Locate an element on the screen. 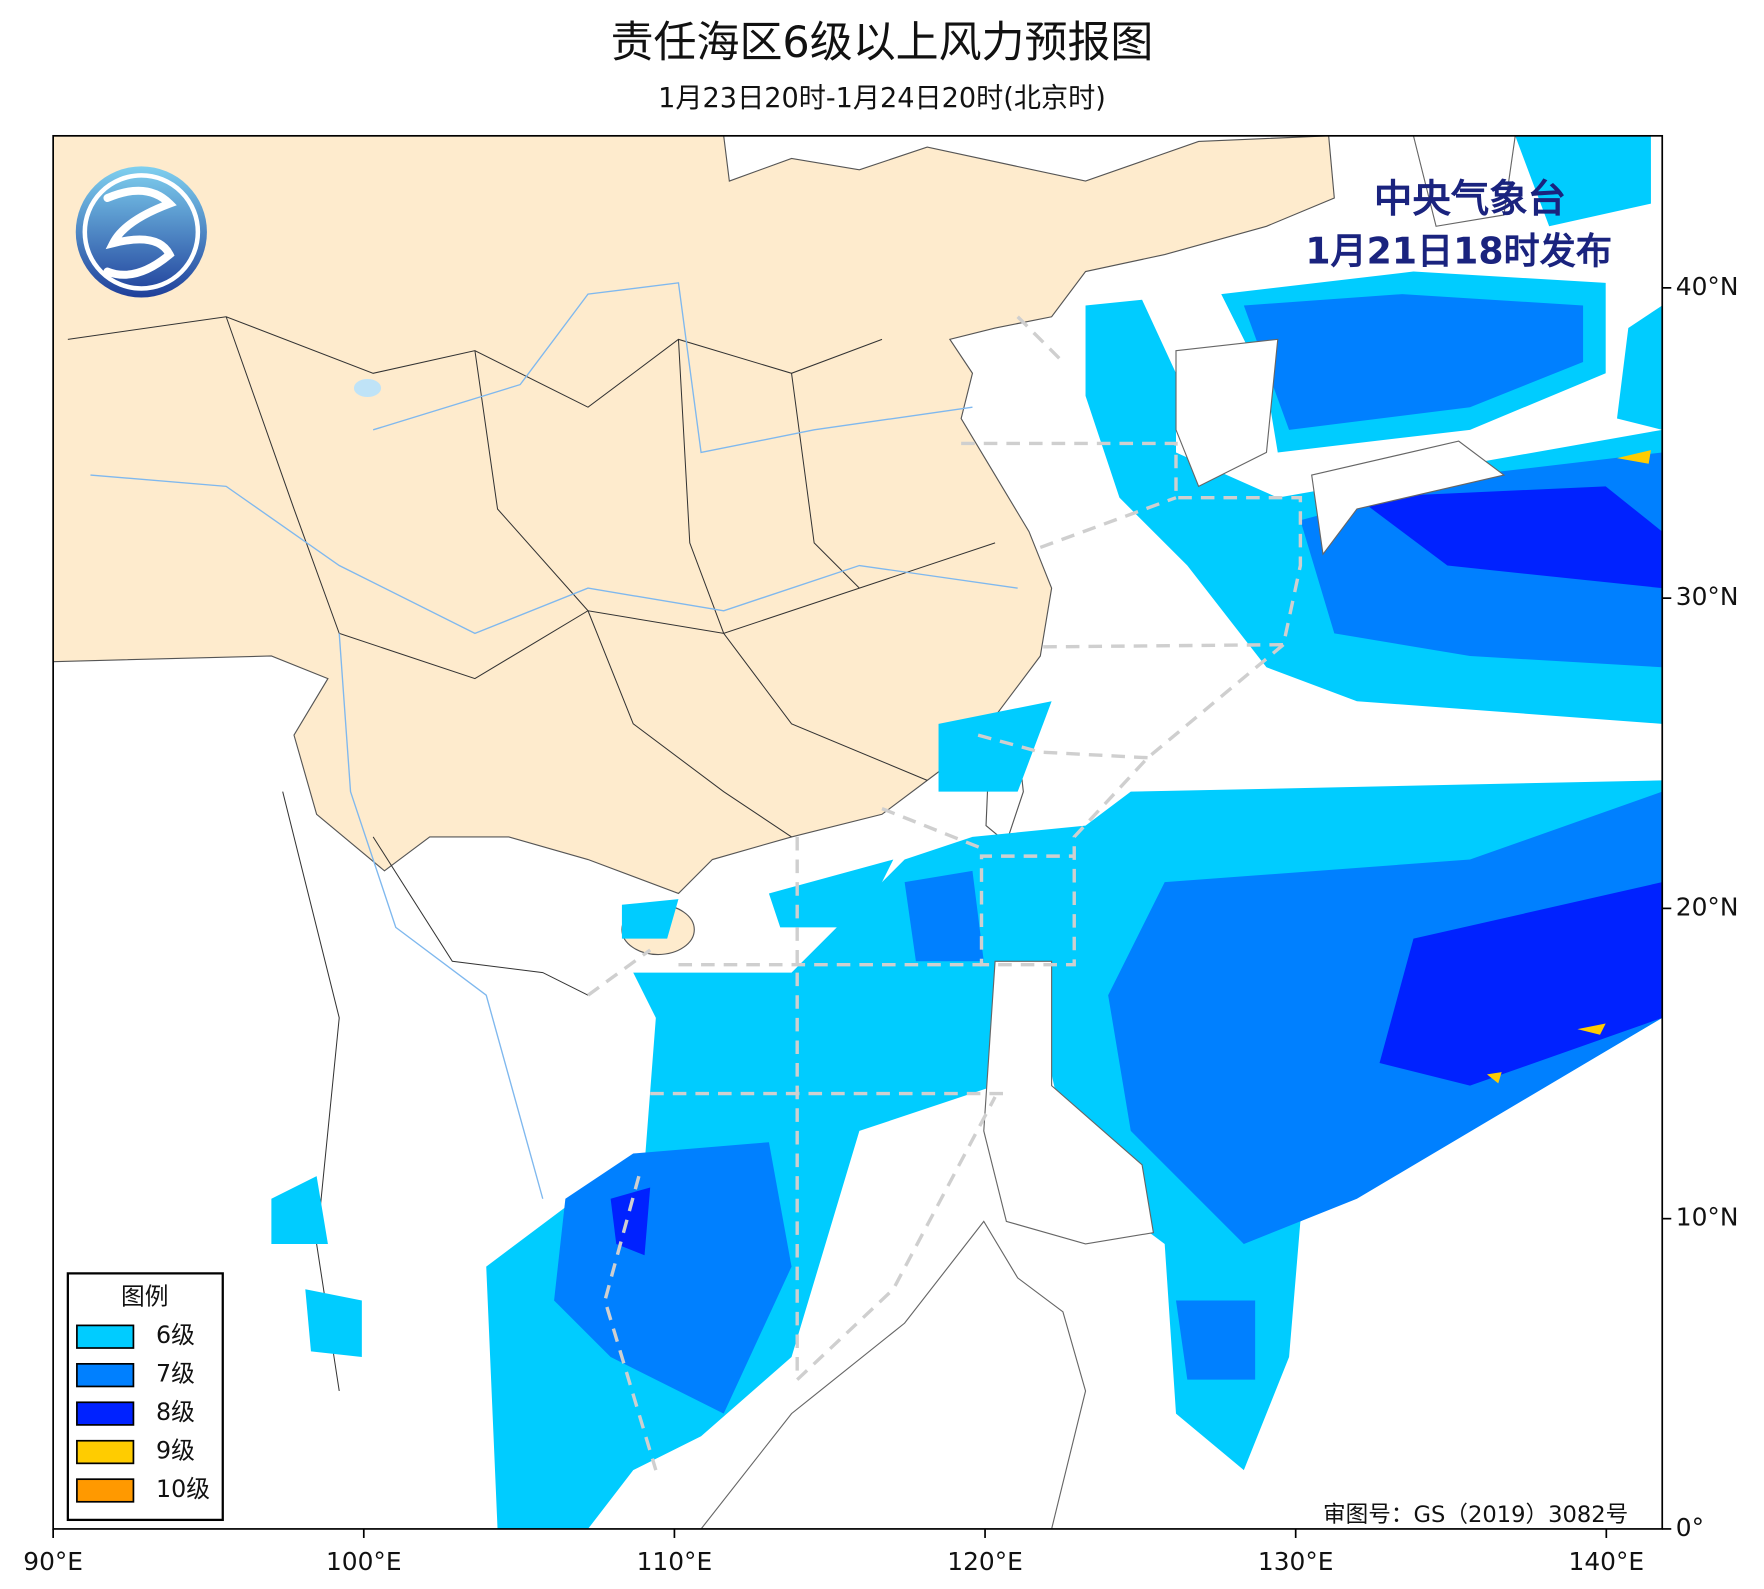 This screenshot has height=1589, width=1764. y-tick-label: 0° is located at coordinates (1690, 1527).